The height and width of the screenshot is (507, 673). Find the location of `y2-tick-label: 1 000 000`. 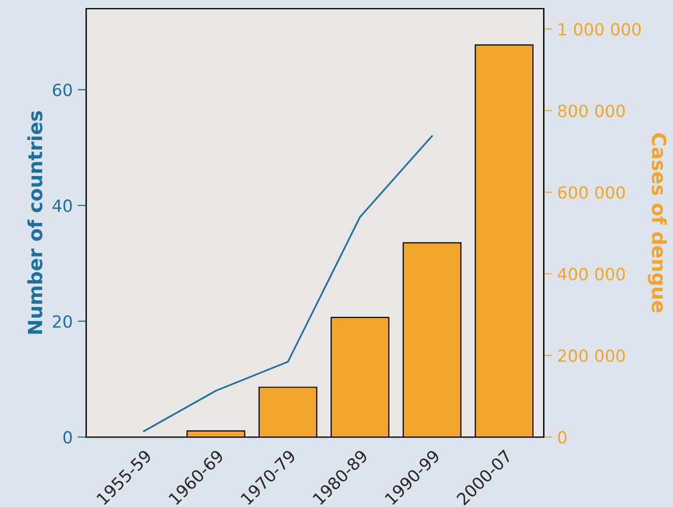

y2-tick-label: 1 000 000 is located at coordinates (599, 29).